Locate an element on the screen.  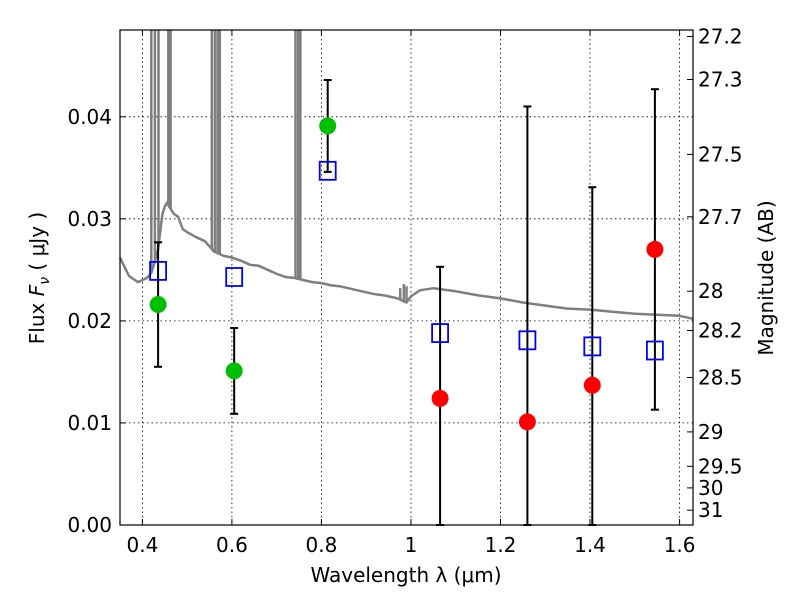
x-tick-label: 1 is located at coordinates (411, 545).